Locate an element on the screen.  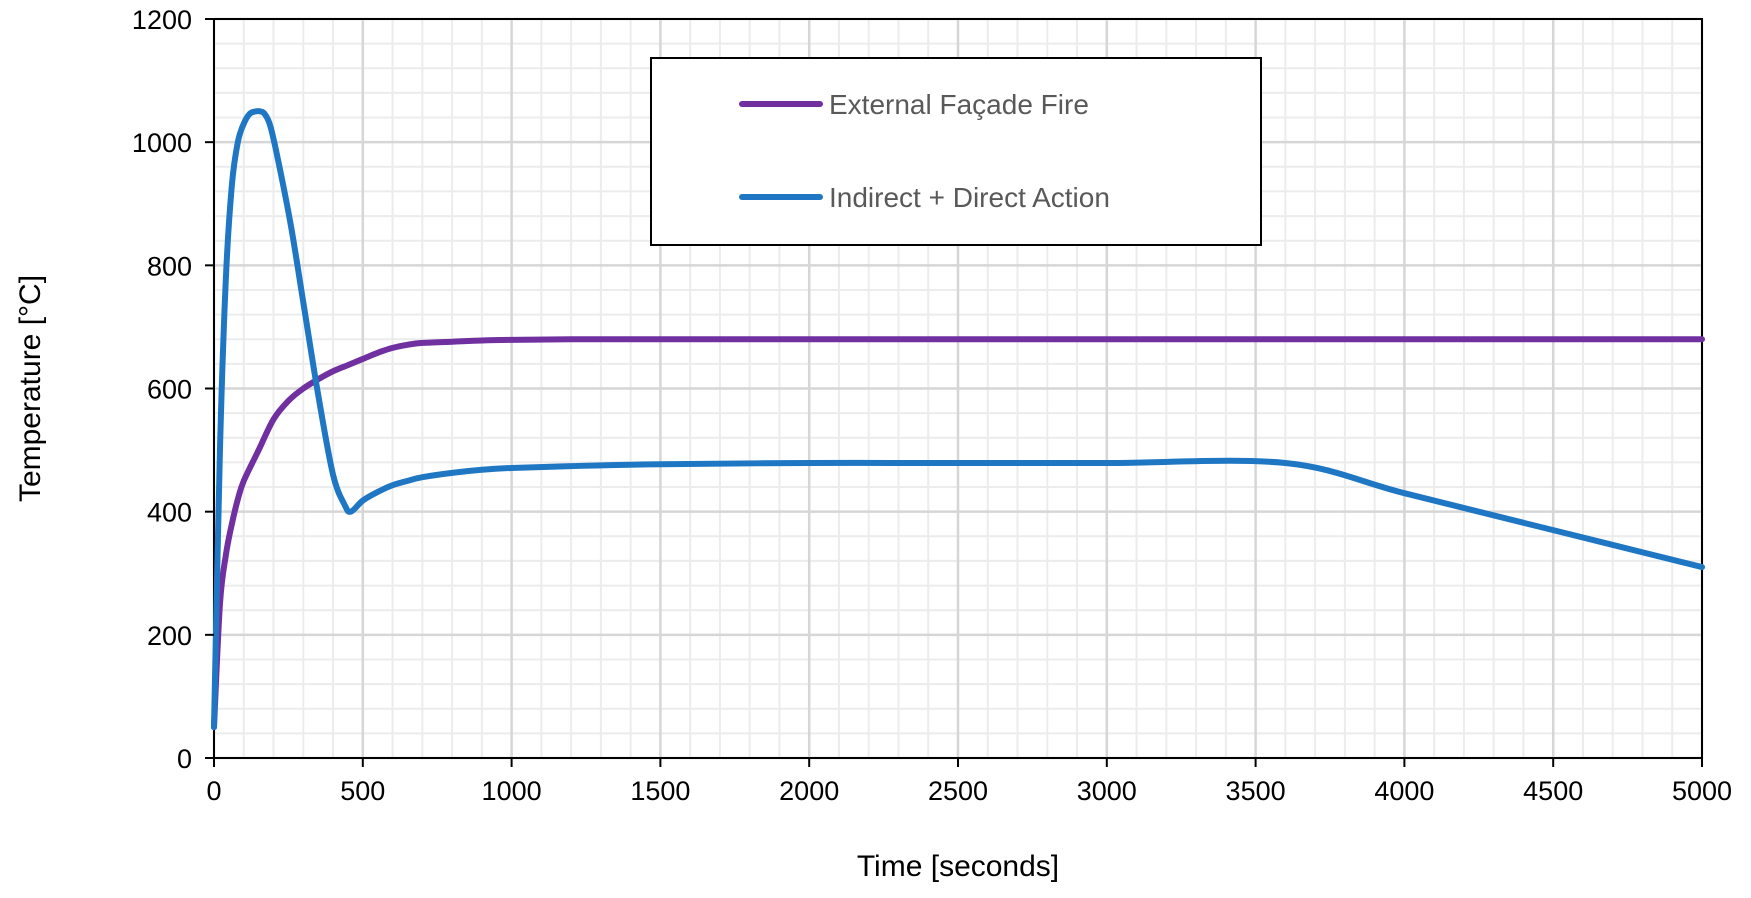
x-tick-label: 3000 is located at coordinates (1107, 791).